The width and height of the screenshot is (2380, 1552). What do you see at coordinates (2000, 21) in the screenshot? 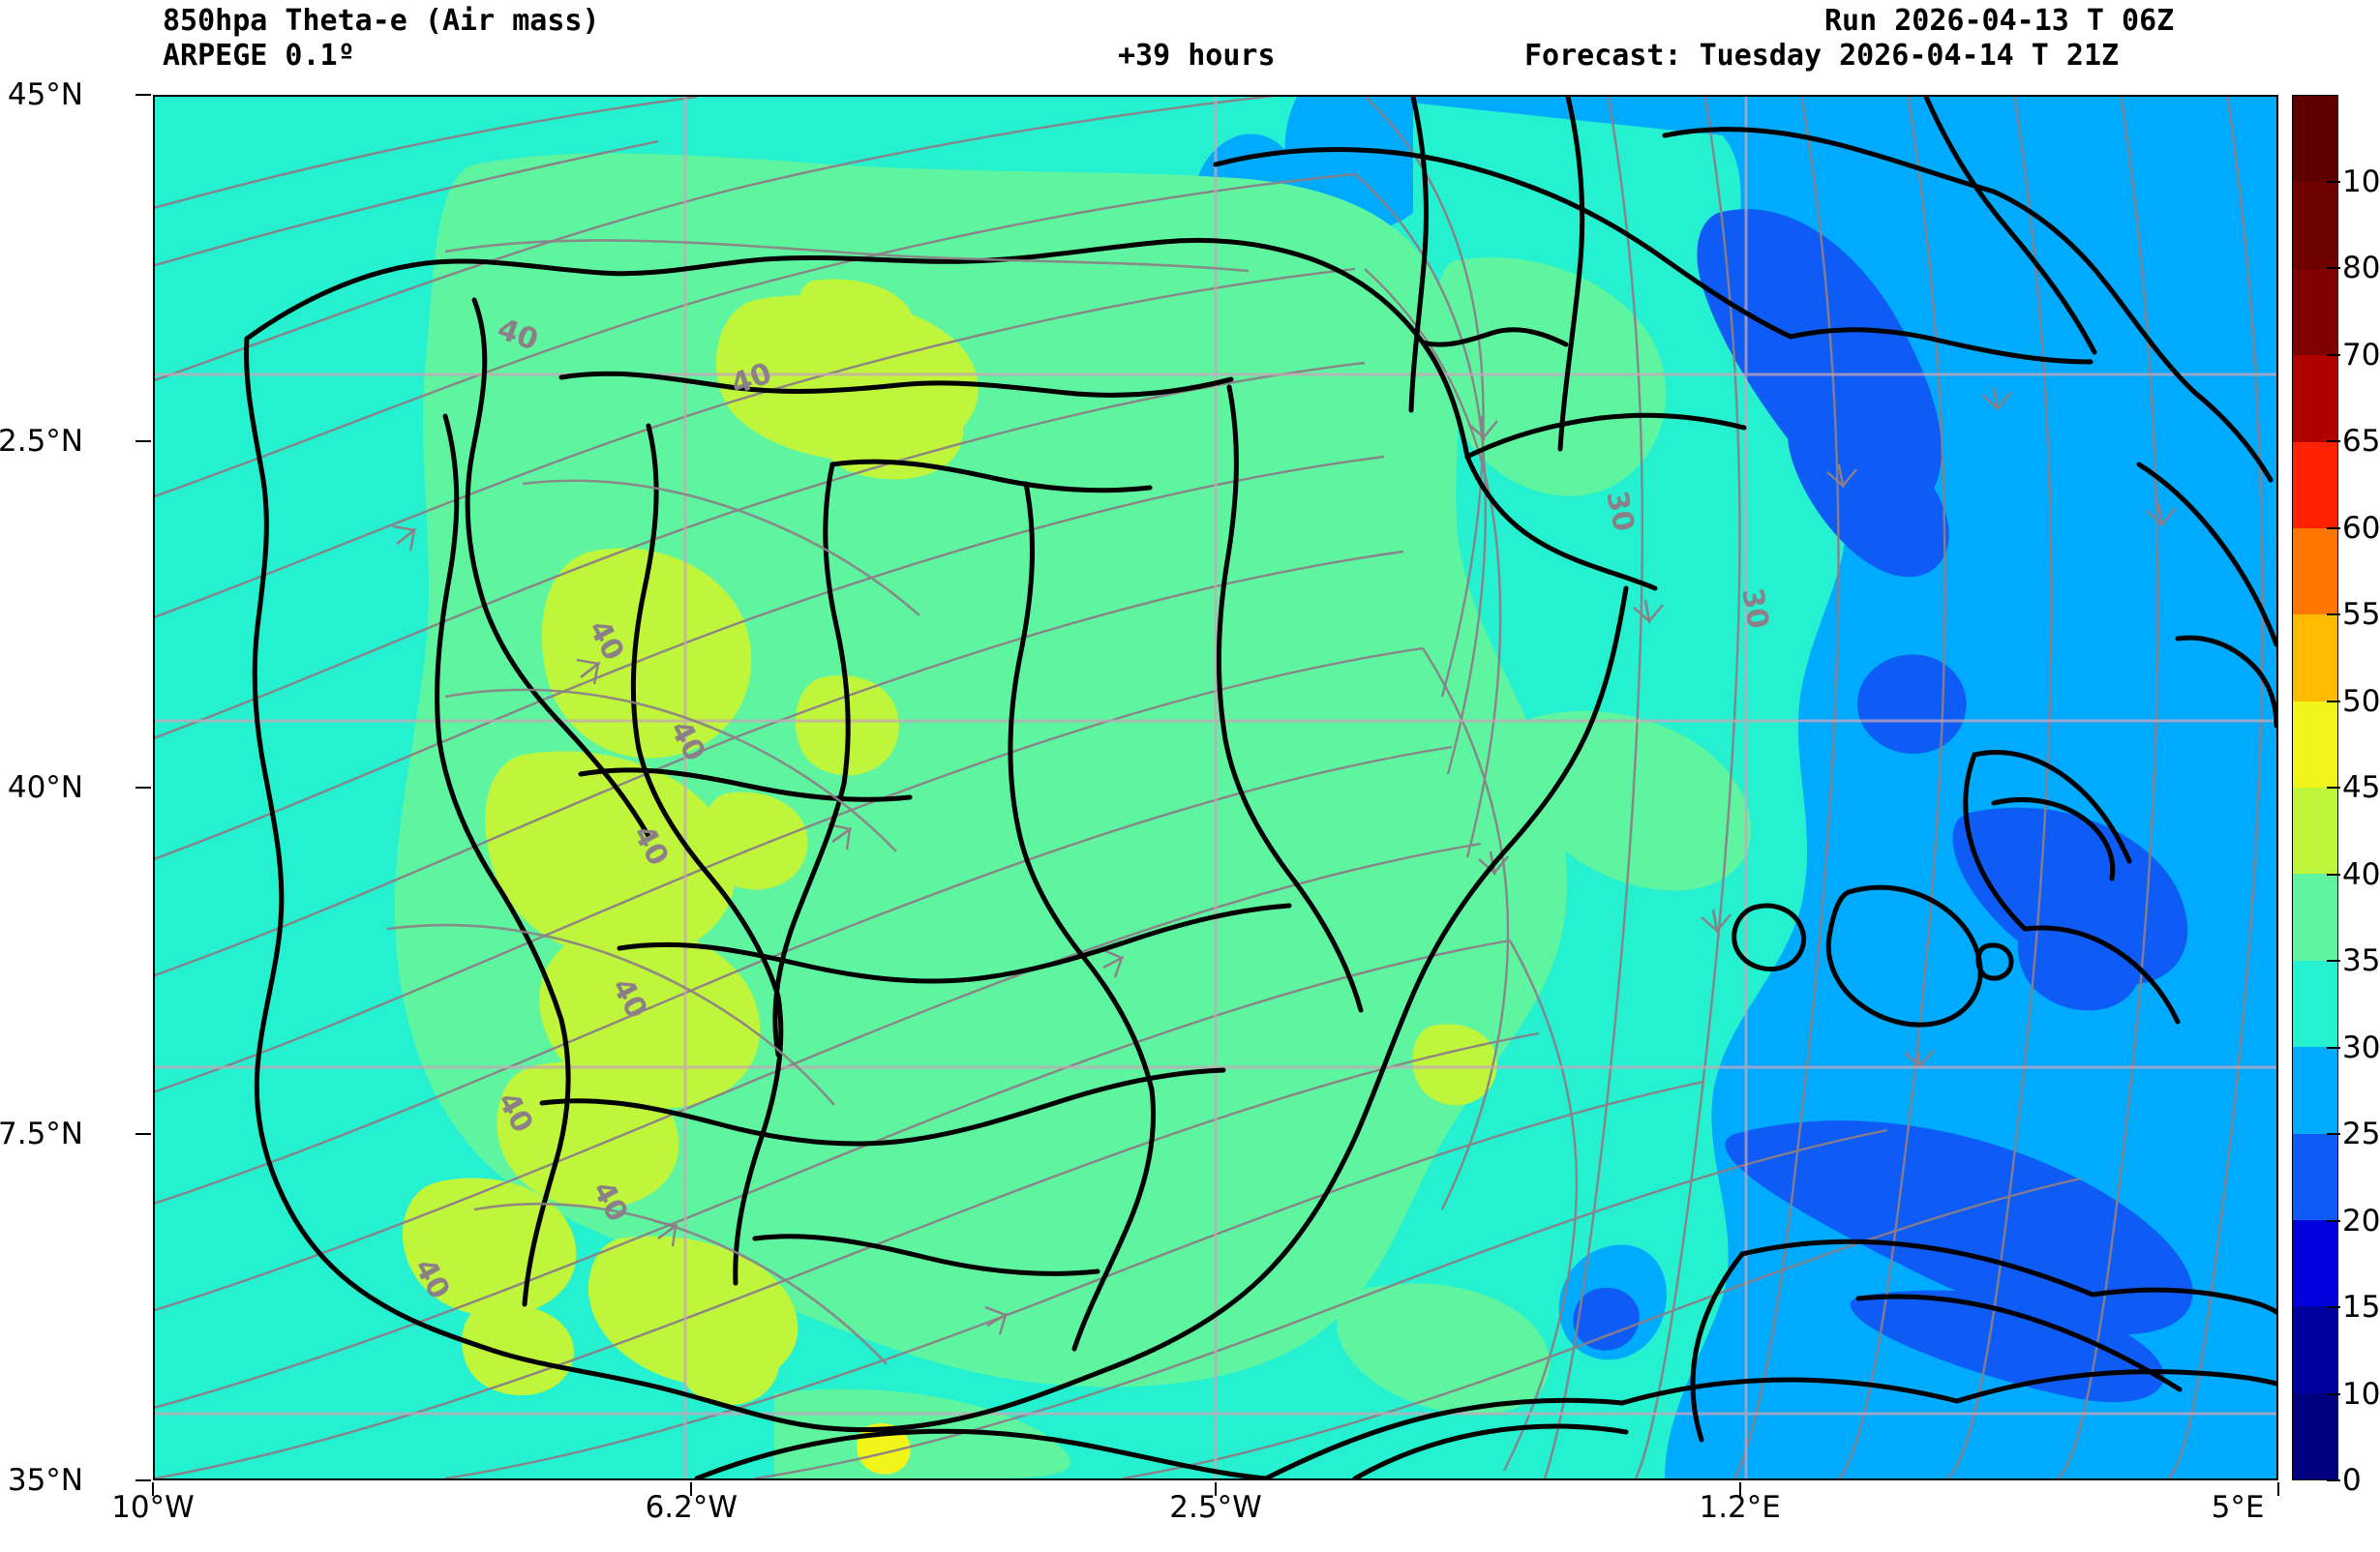
I see `model-run-label: Run 2026-04-13 T 06Z` at bounding box center [2000, 21].